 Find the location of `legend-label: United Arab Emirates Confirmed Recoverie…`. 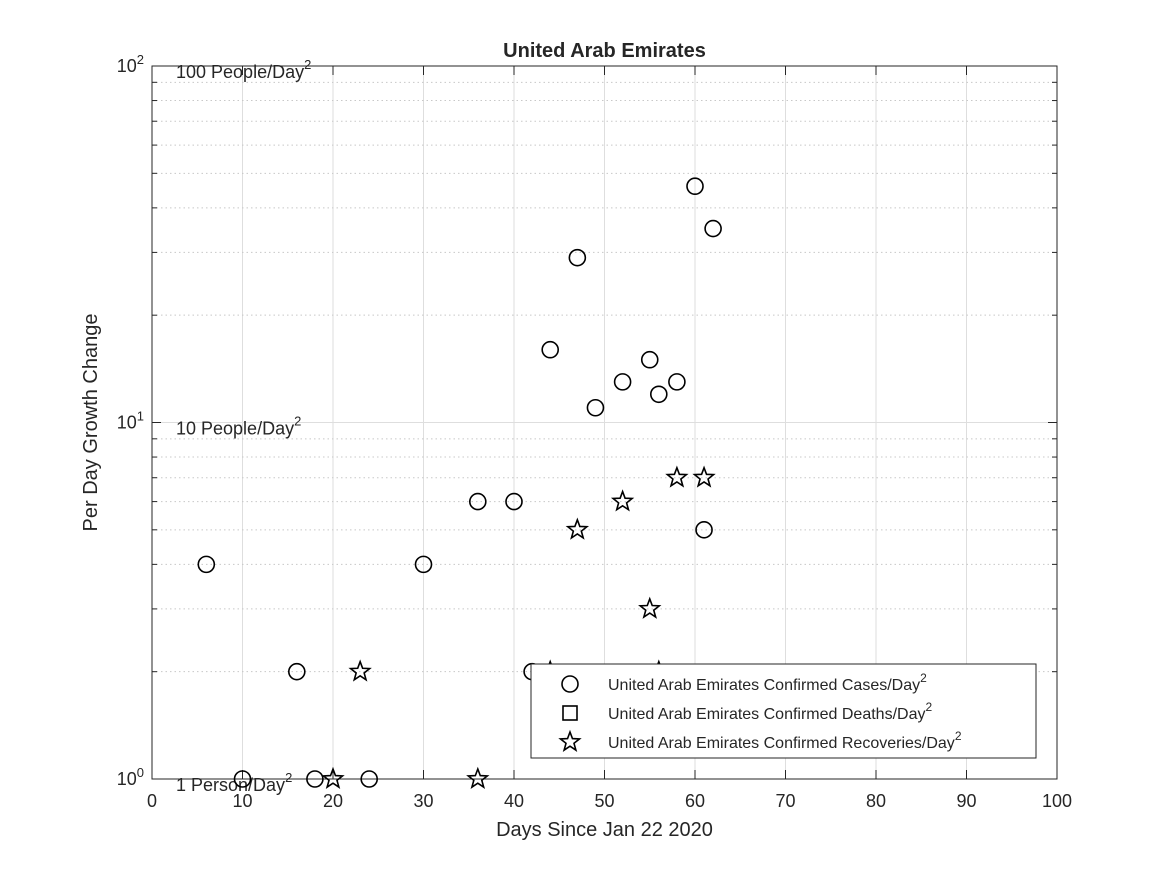

legend-label: United Arab Emirates Confirmed Recoverie… is located at coordinates (785, 740).